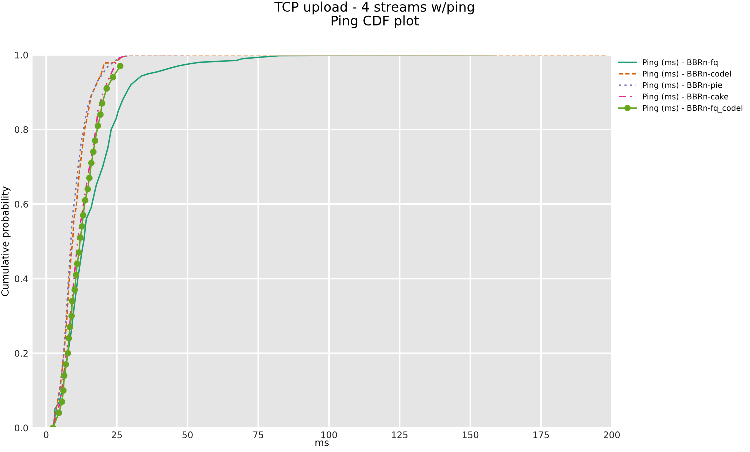  What do you see at coordinates (542, 435) in the screenshot?
I see `x-tick-label: 175` at bounding box center [542, 435].